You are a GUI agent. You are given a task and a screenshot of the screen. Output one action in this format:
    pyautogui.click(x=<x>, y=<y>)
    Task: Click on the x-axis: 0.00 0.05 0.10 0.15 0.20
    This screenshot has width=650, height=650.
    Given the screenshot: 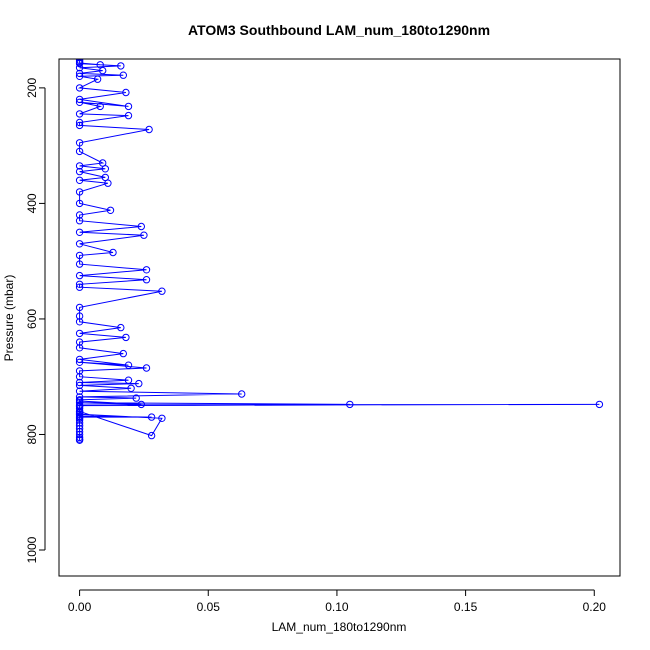 What is the action you would take?
    pyautogui.click(x=337, y=601)
    